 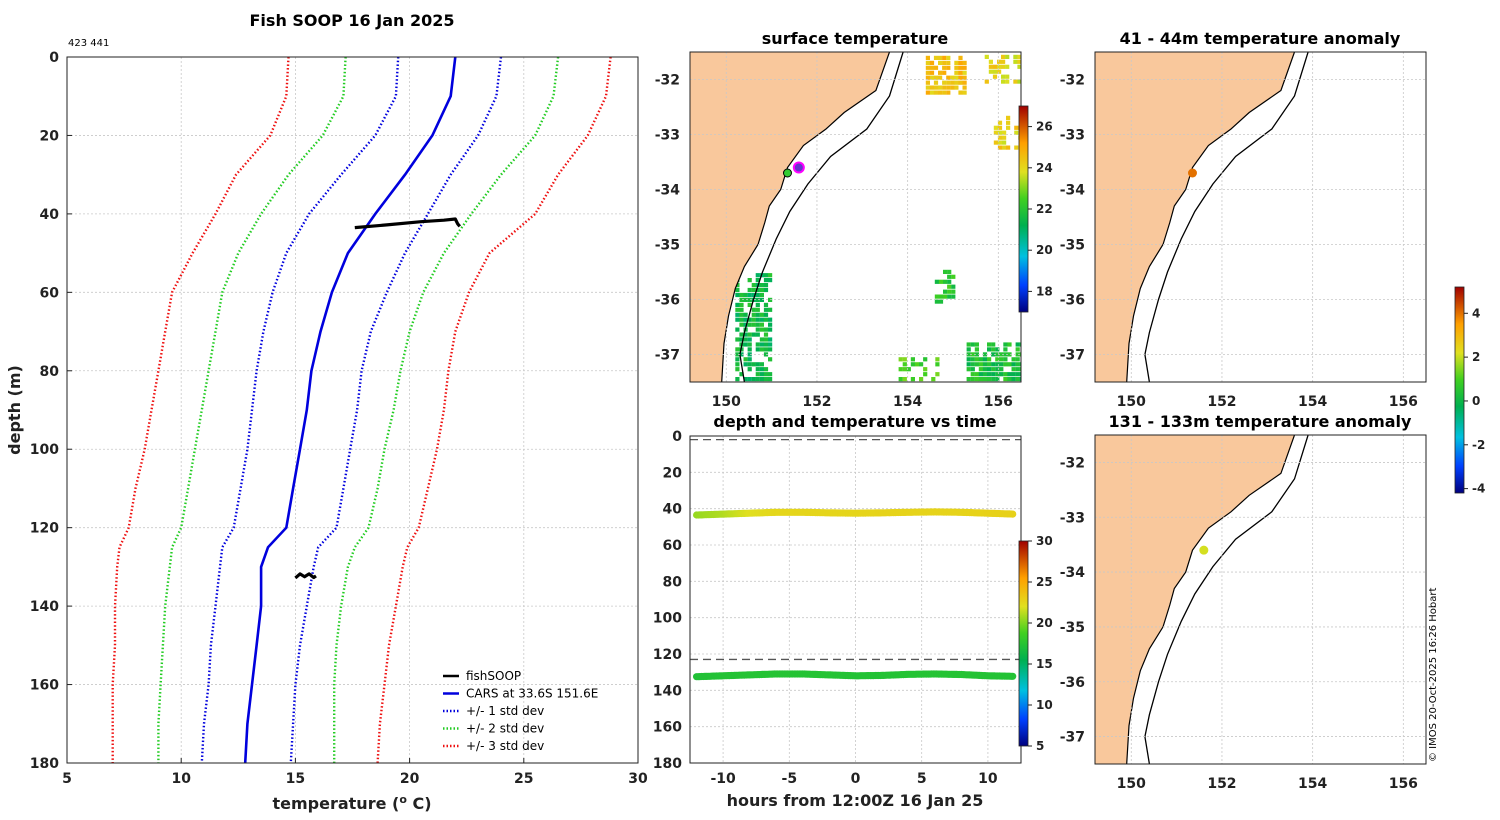 What do you see at coordinates (1044, 582) in the screenshot?
I see `dt-colorbar-tick-label: 25` at bounding box center [1044, 582].